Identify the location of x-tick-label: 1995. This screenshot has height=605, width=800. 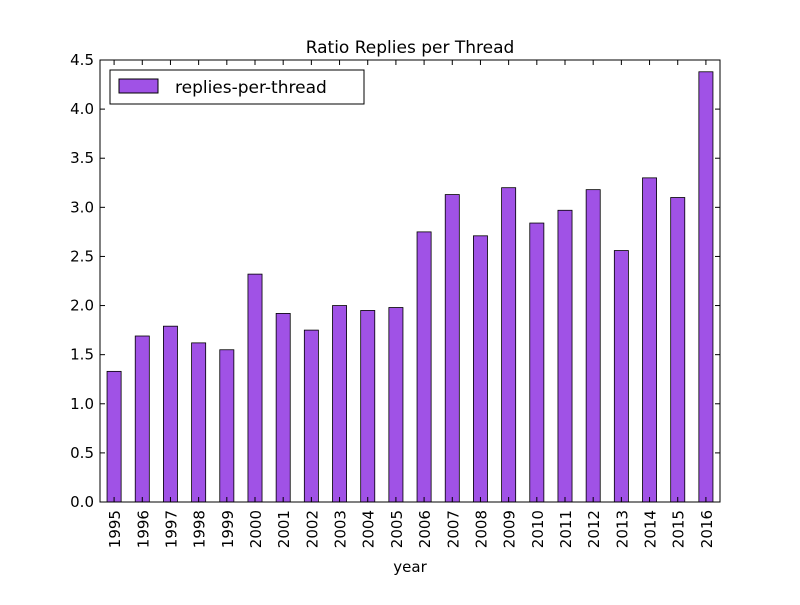
(115, 529).